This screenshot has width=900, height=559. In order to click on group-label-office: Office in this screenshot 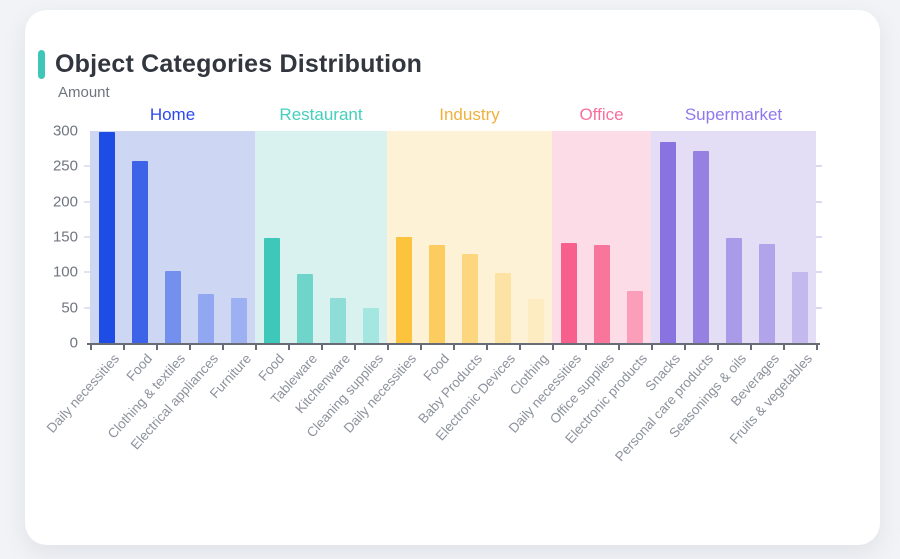, I will do `click(601, 114)`.